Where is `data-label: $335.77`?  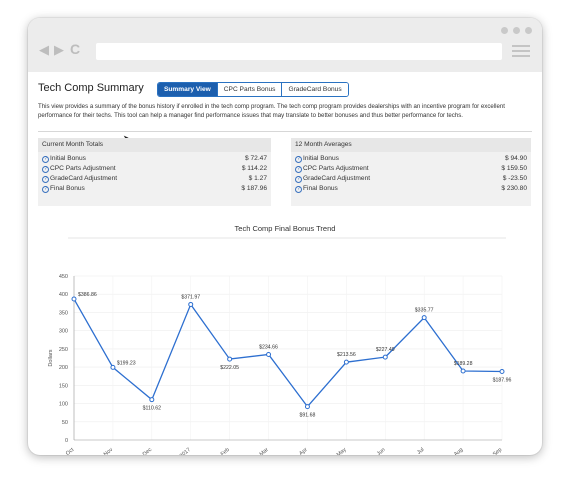 data-label: $335.77 is located at coordinates (424, 311).